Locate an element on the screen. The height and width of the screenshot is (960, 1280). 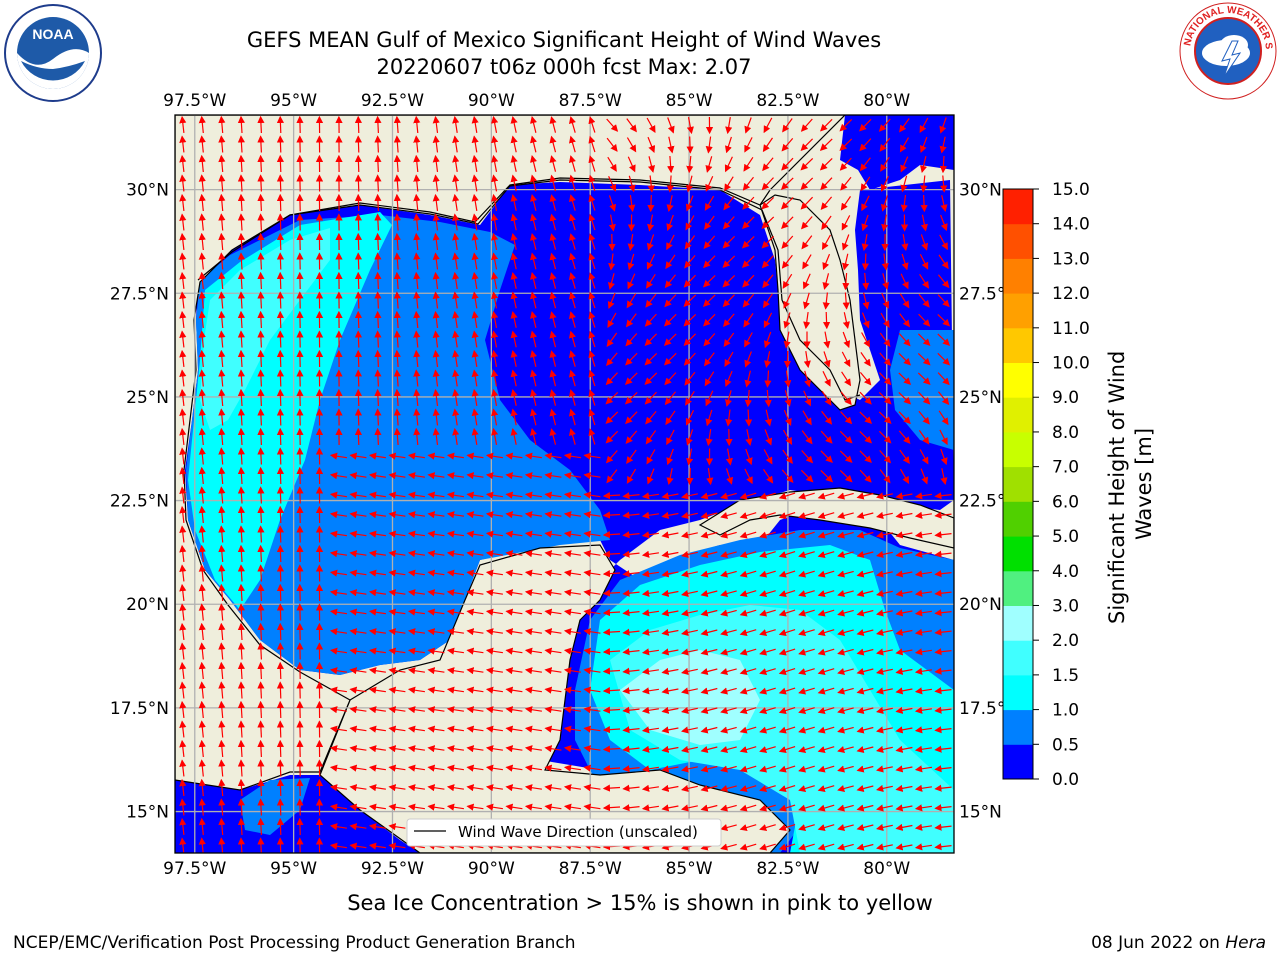
lon-tick-label: 97.5°W is located at coordinates (194, 101).